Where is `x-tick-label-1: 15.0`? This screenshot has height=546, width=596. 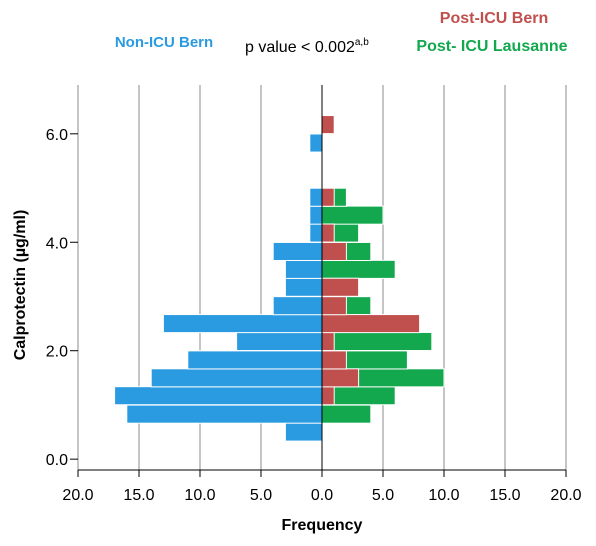 x-tick-label-1: 15.0 is located at coordinates (138, 495).